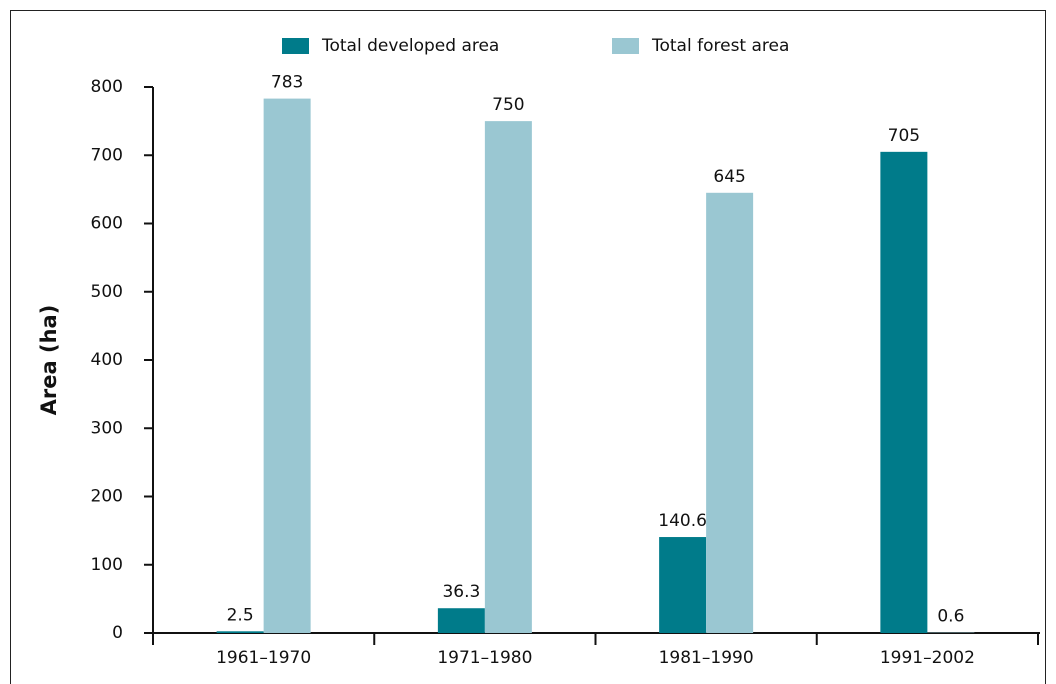 The width and height of the screenshot is (1056, 684). Describe the element at coordinates (107, 224) in the screenshot. I see `y-tick-label: 600` at that location.